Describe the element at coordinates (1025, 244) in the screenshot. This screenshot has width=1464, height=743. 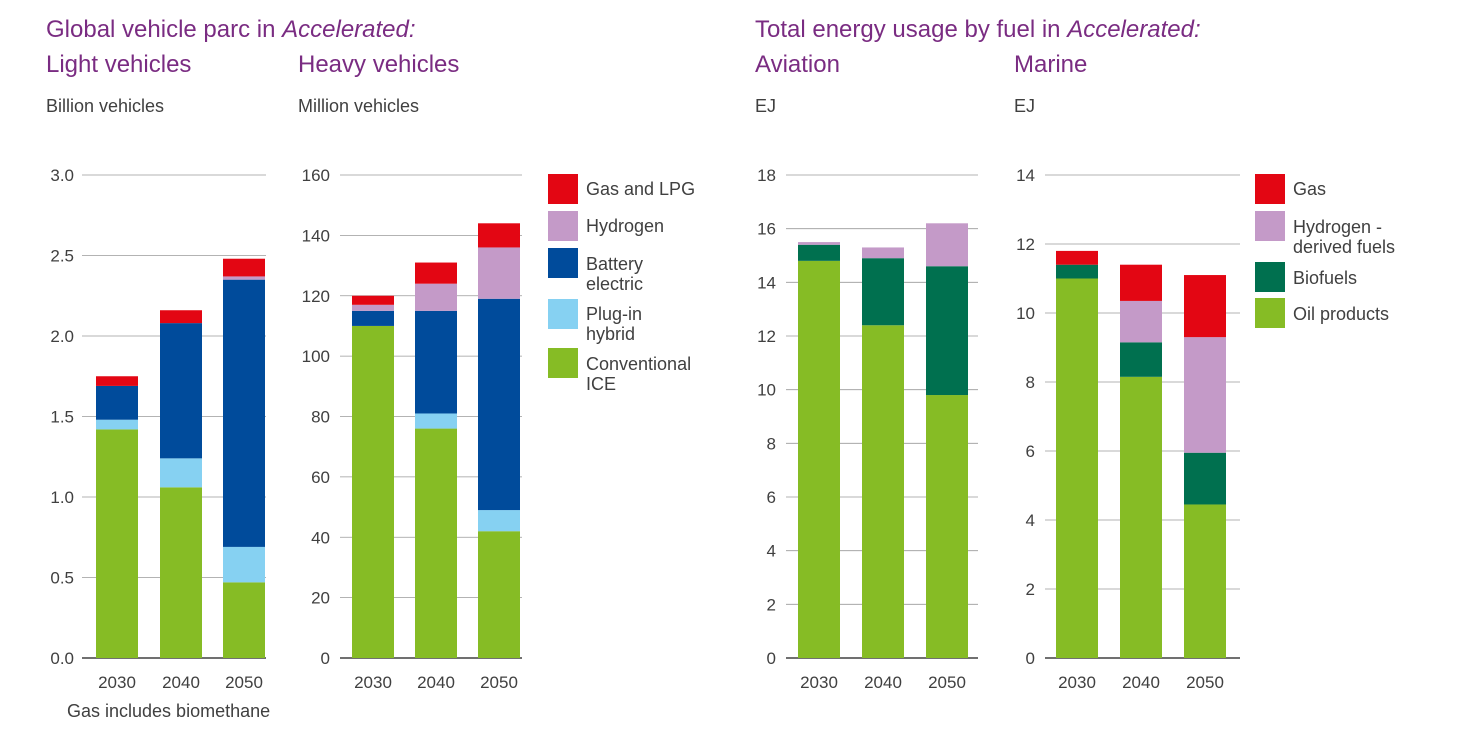
I see `marine-y-tick-label: 12` at that location.